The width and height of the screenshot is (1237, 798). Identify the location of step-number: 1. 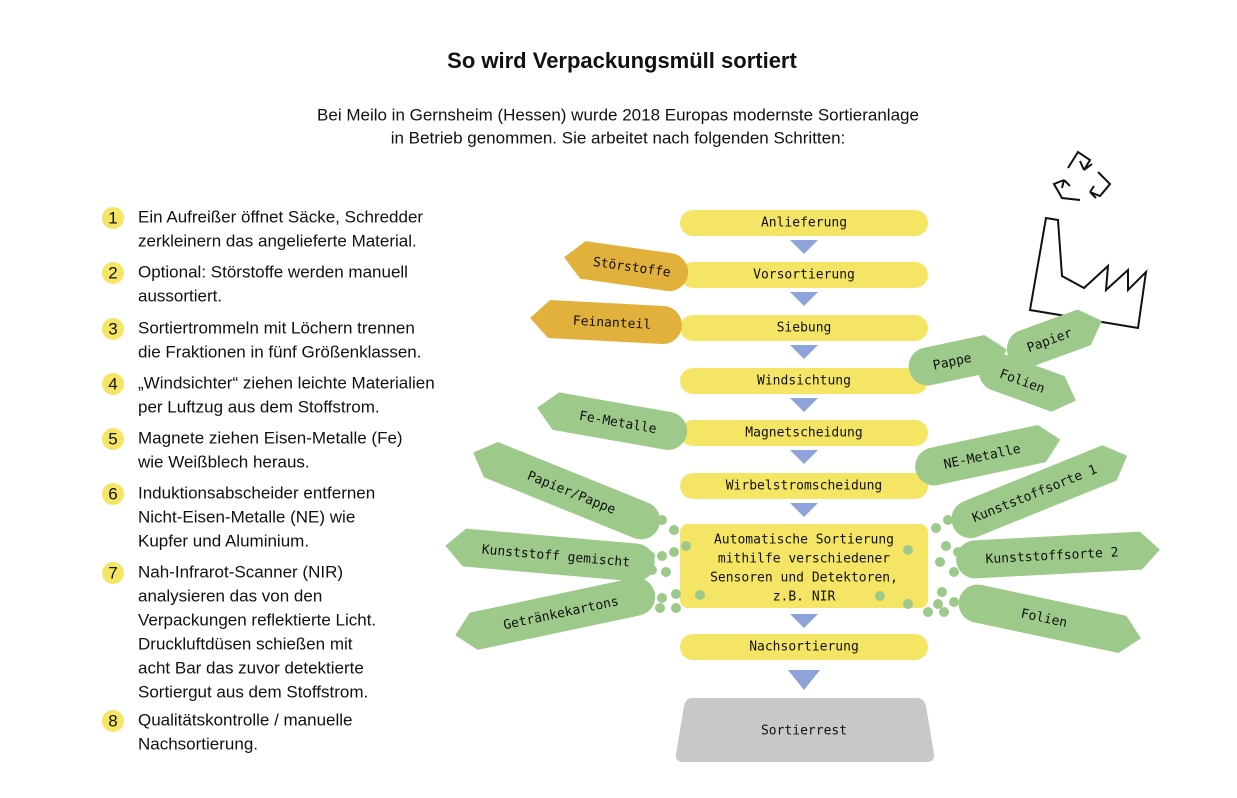
(112, 217).